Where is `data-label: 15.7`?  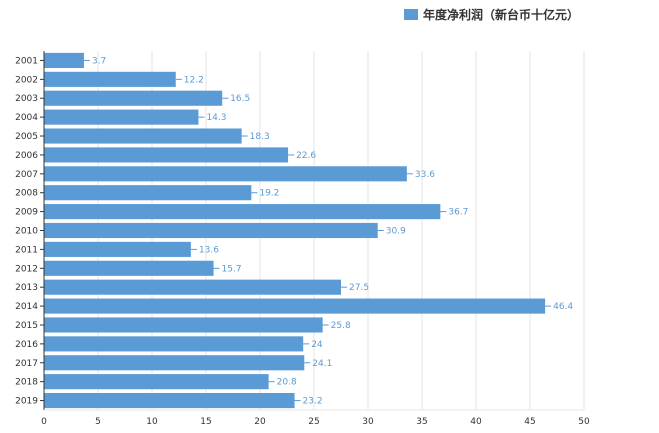
data-label: 15.7 is located at coordinates (232, 269).